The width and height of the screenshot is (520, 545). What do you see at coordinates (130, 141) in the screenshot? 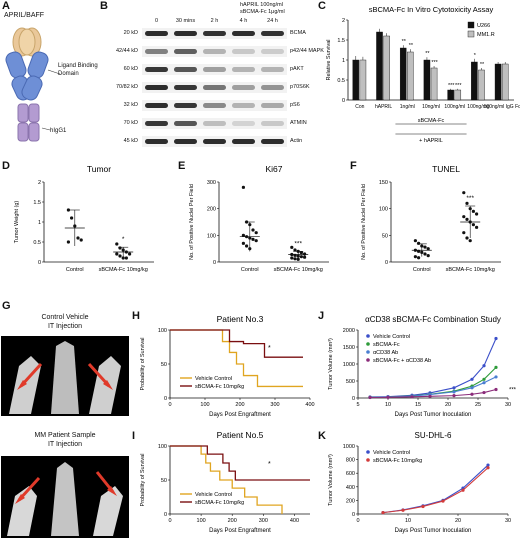
I see `blot-size-label: 45 kD` at bounding box center [130, 141].